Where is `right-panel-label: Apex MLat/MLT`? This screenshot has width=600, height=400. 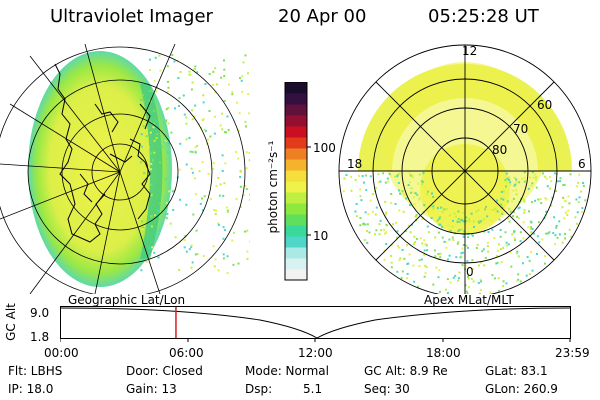
right-panel-label: Apex MLat/MLT is located at coordinates (469, 300).